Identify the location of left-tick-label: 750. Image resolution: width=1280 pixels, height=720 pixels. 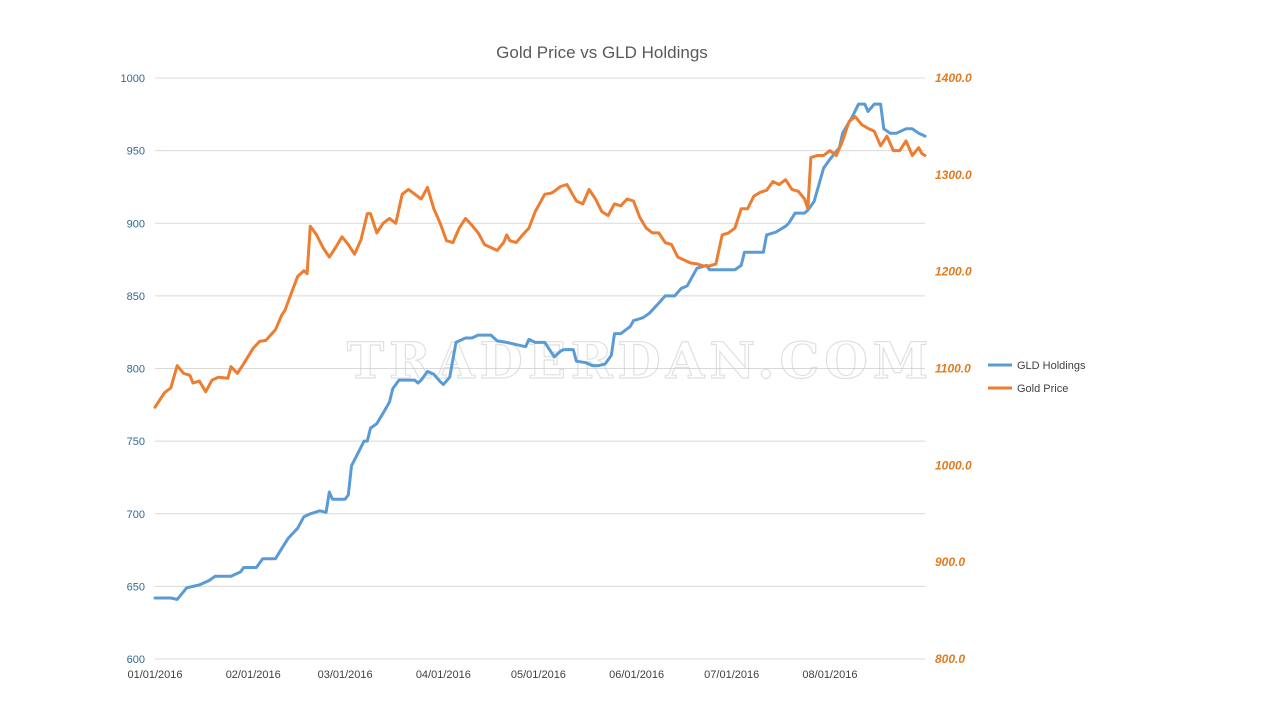
(136, 442).